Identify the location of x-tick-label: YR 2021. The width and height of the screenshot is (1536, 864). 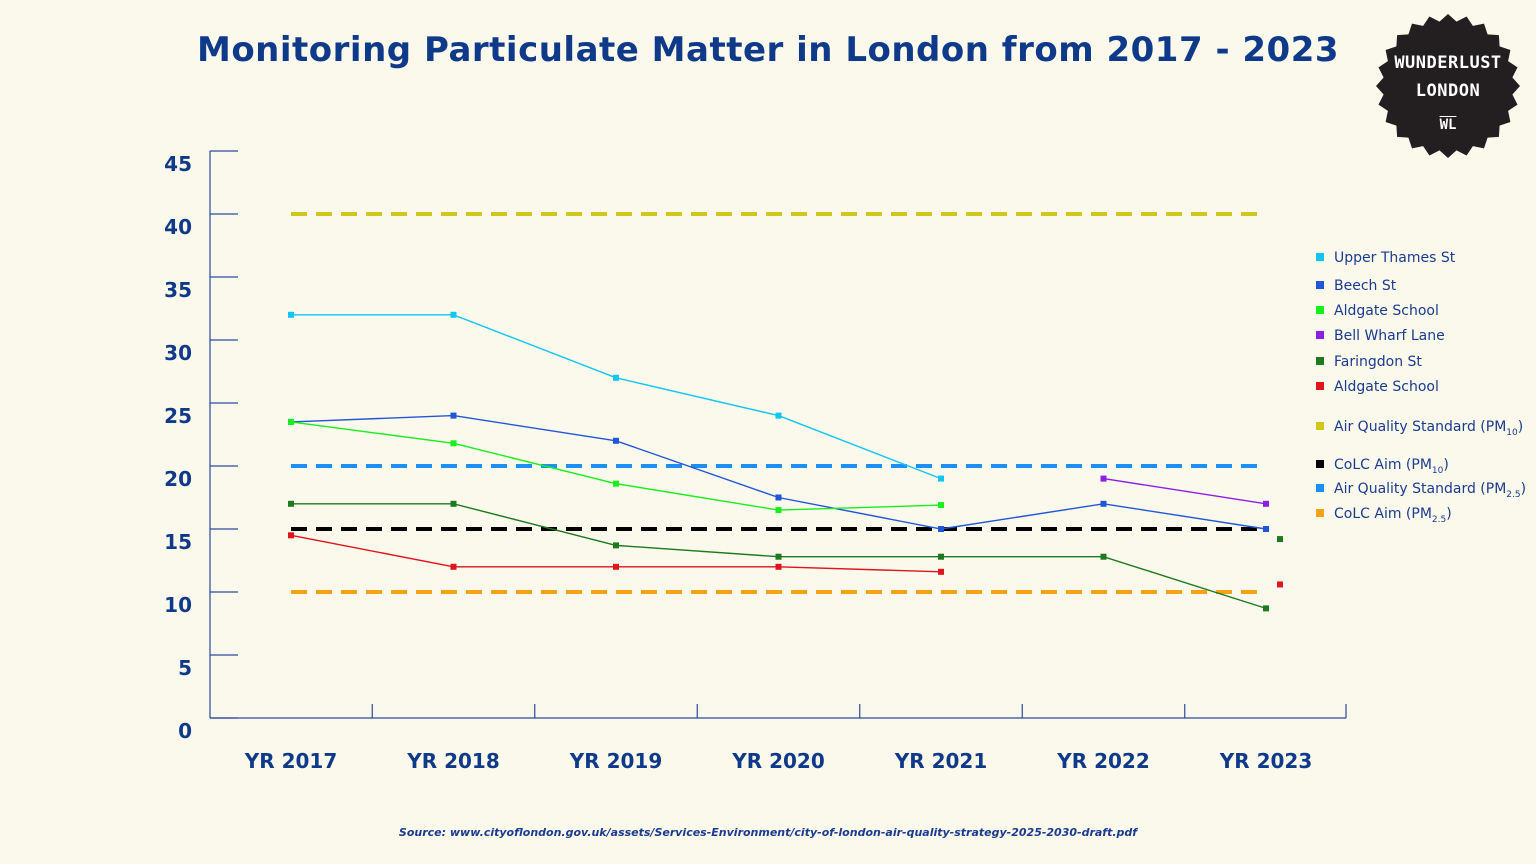
(941, 761).